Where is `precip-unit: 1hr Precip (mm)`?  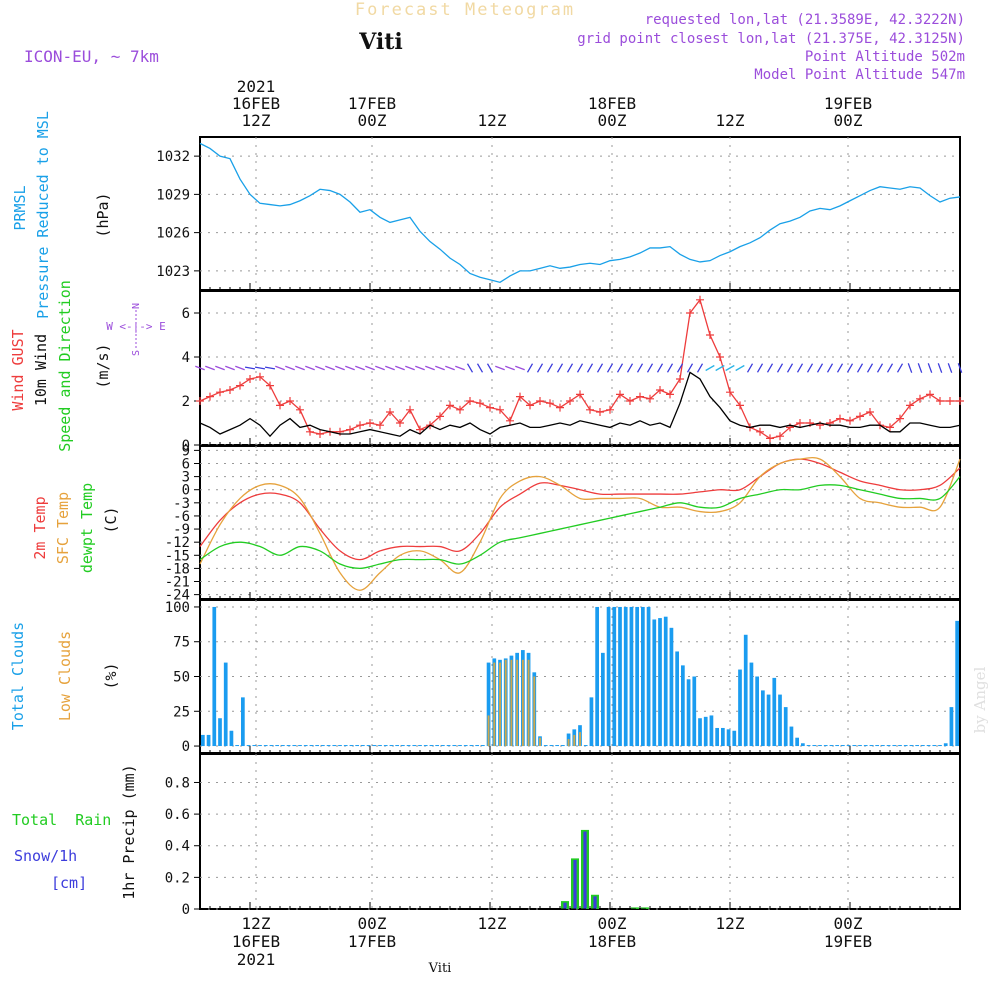 precip-unit: 1hr Precip (mm) is located at coordinates (129, 831).